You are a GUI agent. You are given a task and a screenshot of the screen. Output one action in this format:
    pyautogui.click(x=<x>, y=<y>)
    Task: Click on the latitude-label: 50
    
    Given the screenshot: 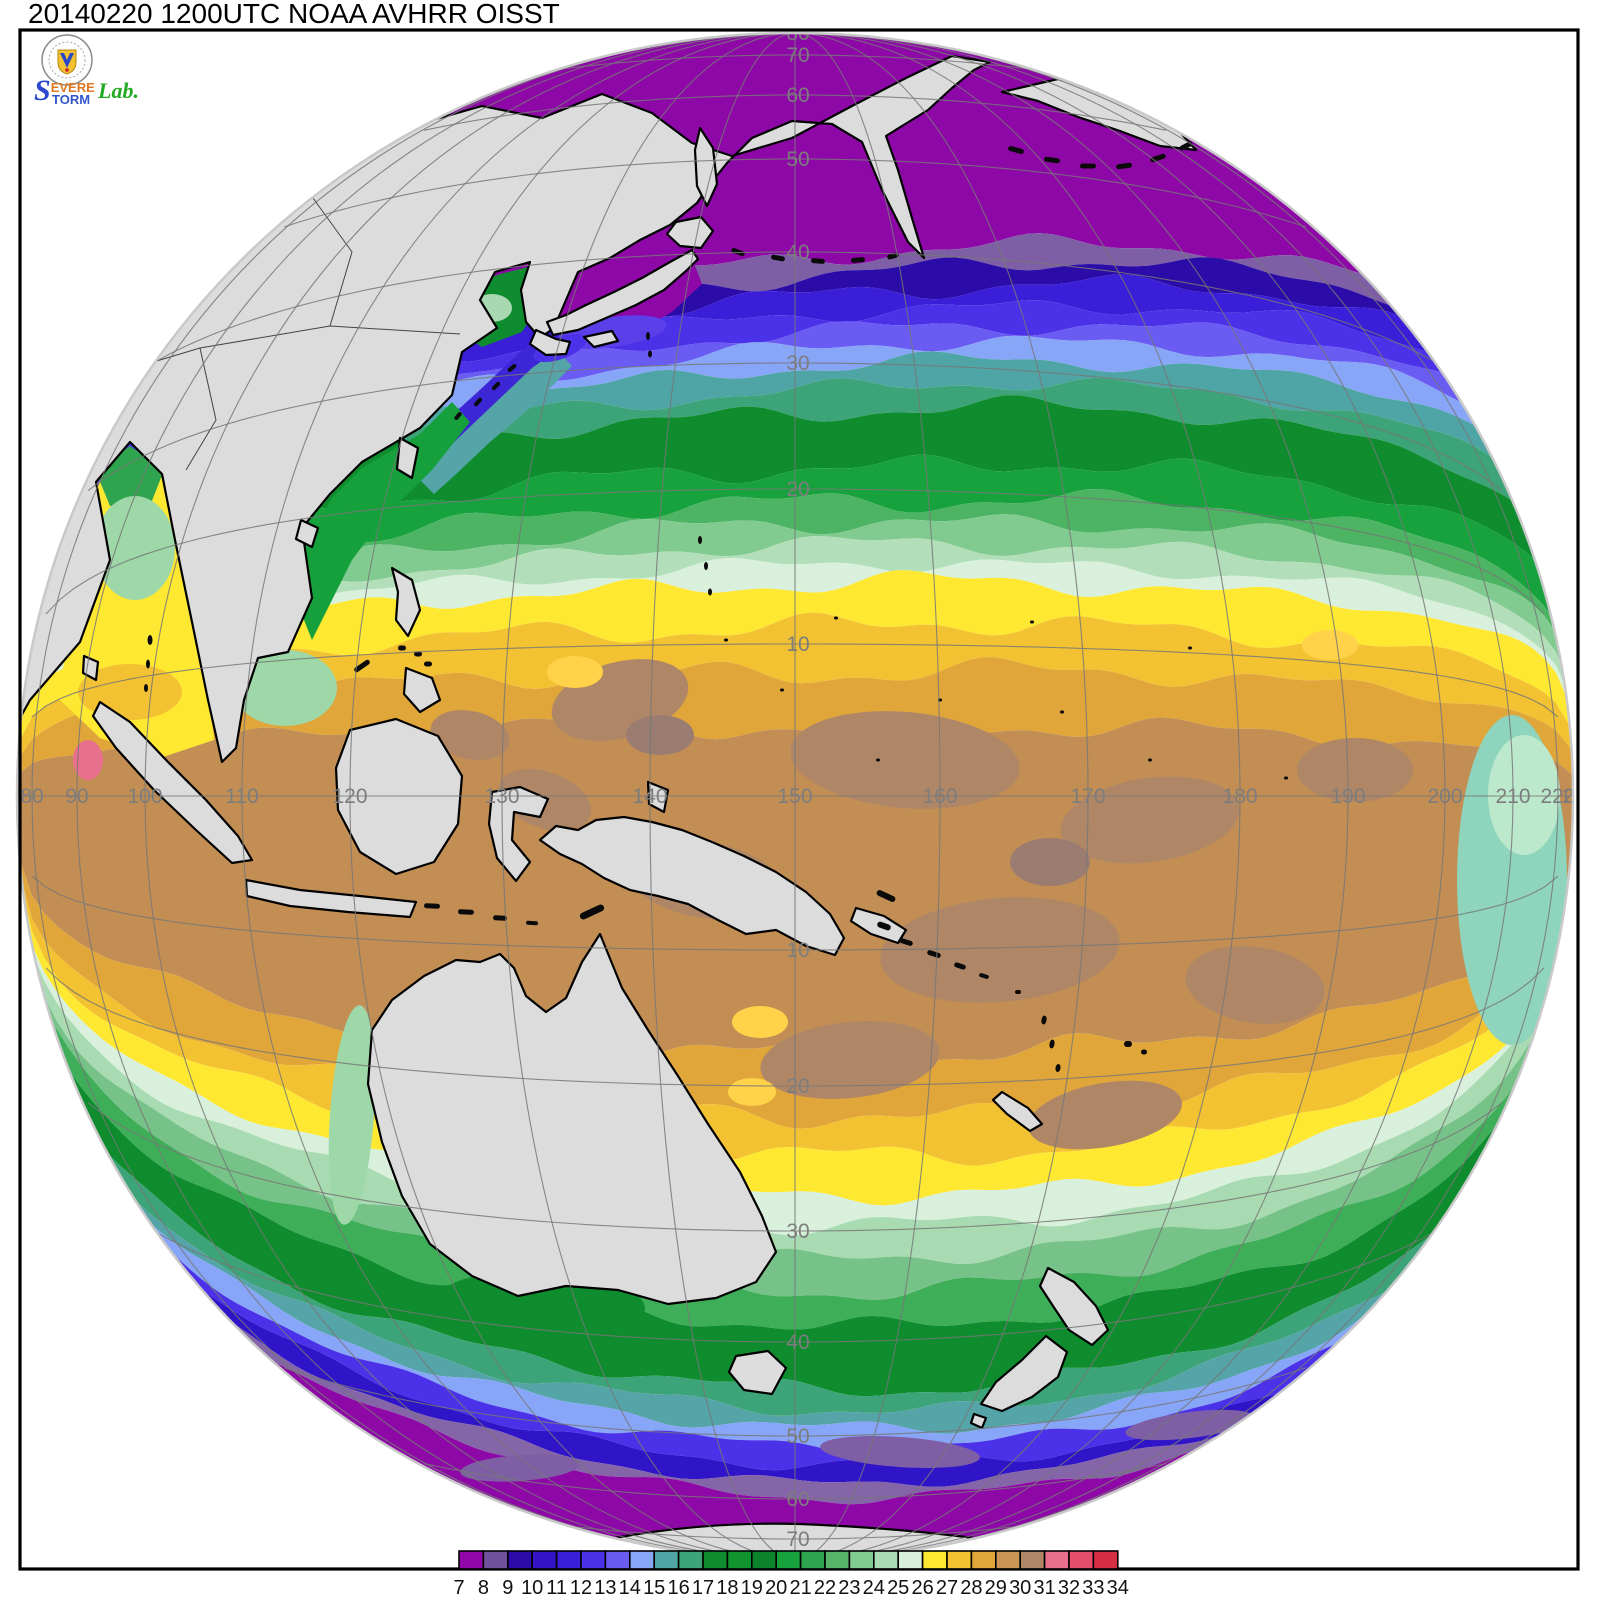 What is the action you would take?
    pyautogui.click(x=797, y=1436)
    